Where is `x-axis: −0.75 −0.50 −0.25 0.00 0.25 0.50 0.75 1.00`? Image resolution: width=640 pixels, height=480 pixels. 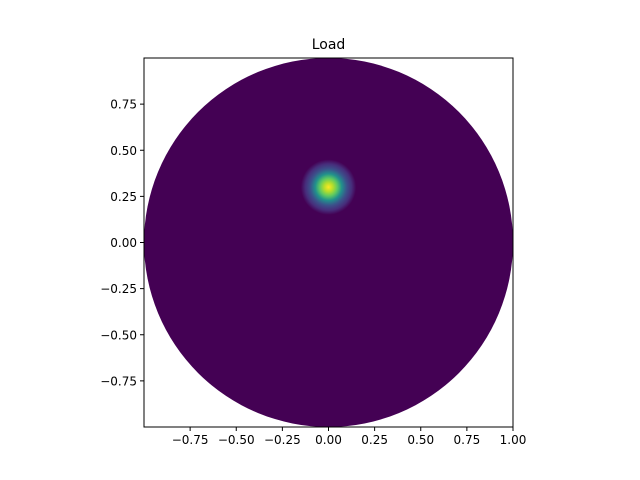 x-axis: −0.75 −0.50 −0.25 0.00 0.25 0.50 0.75 1.00 is located at coordinates (349, 437).